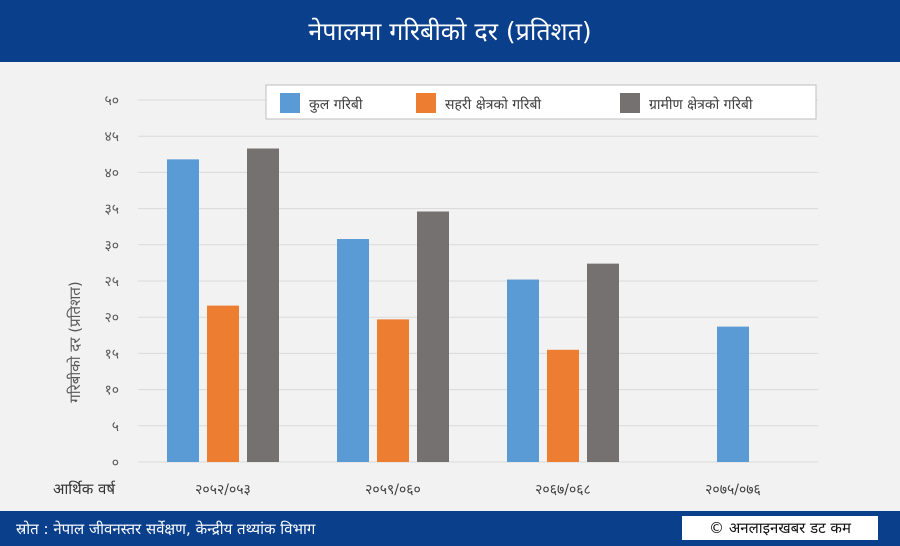 The height and width of the screenshot is (546, 900). Describe the element at coordinates (223, 490) in the screenshot. I see `x-tick-label: २०५२/०५३` at that location.